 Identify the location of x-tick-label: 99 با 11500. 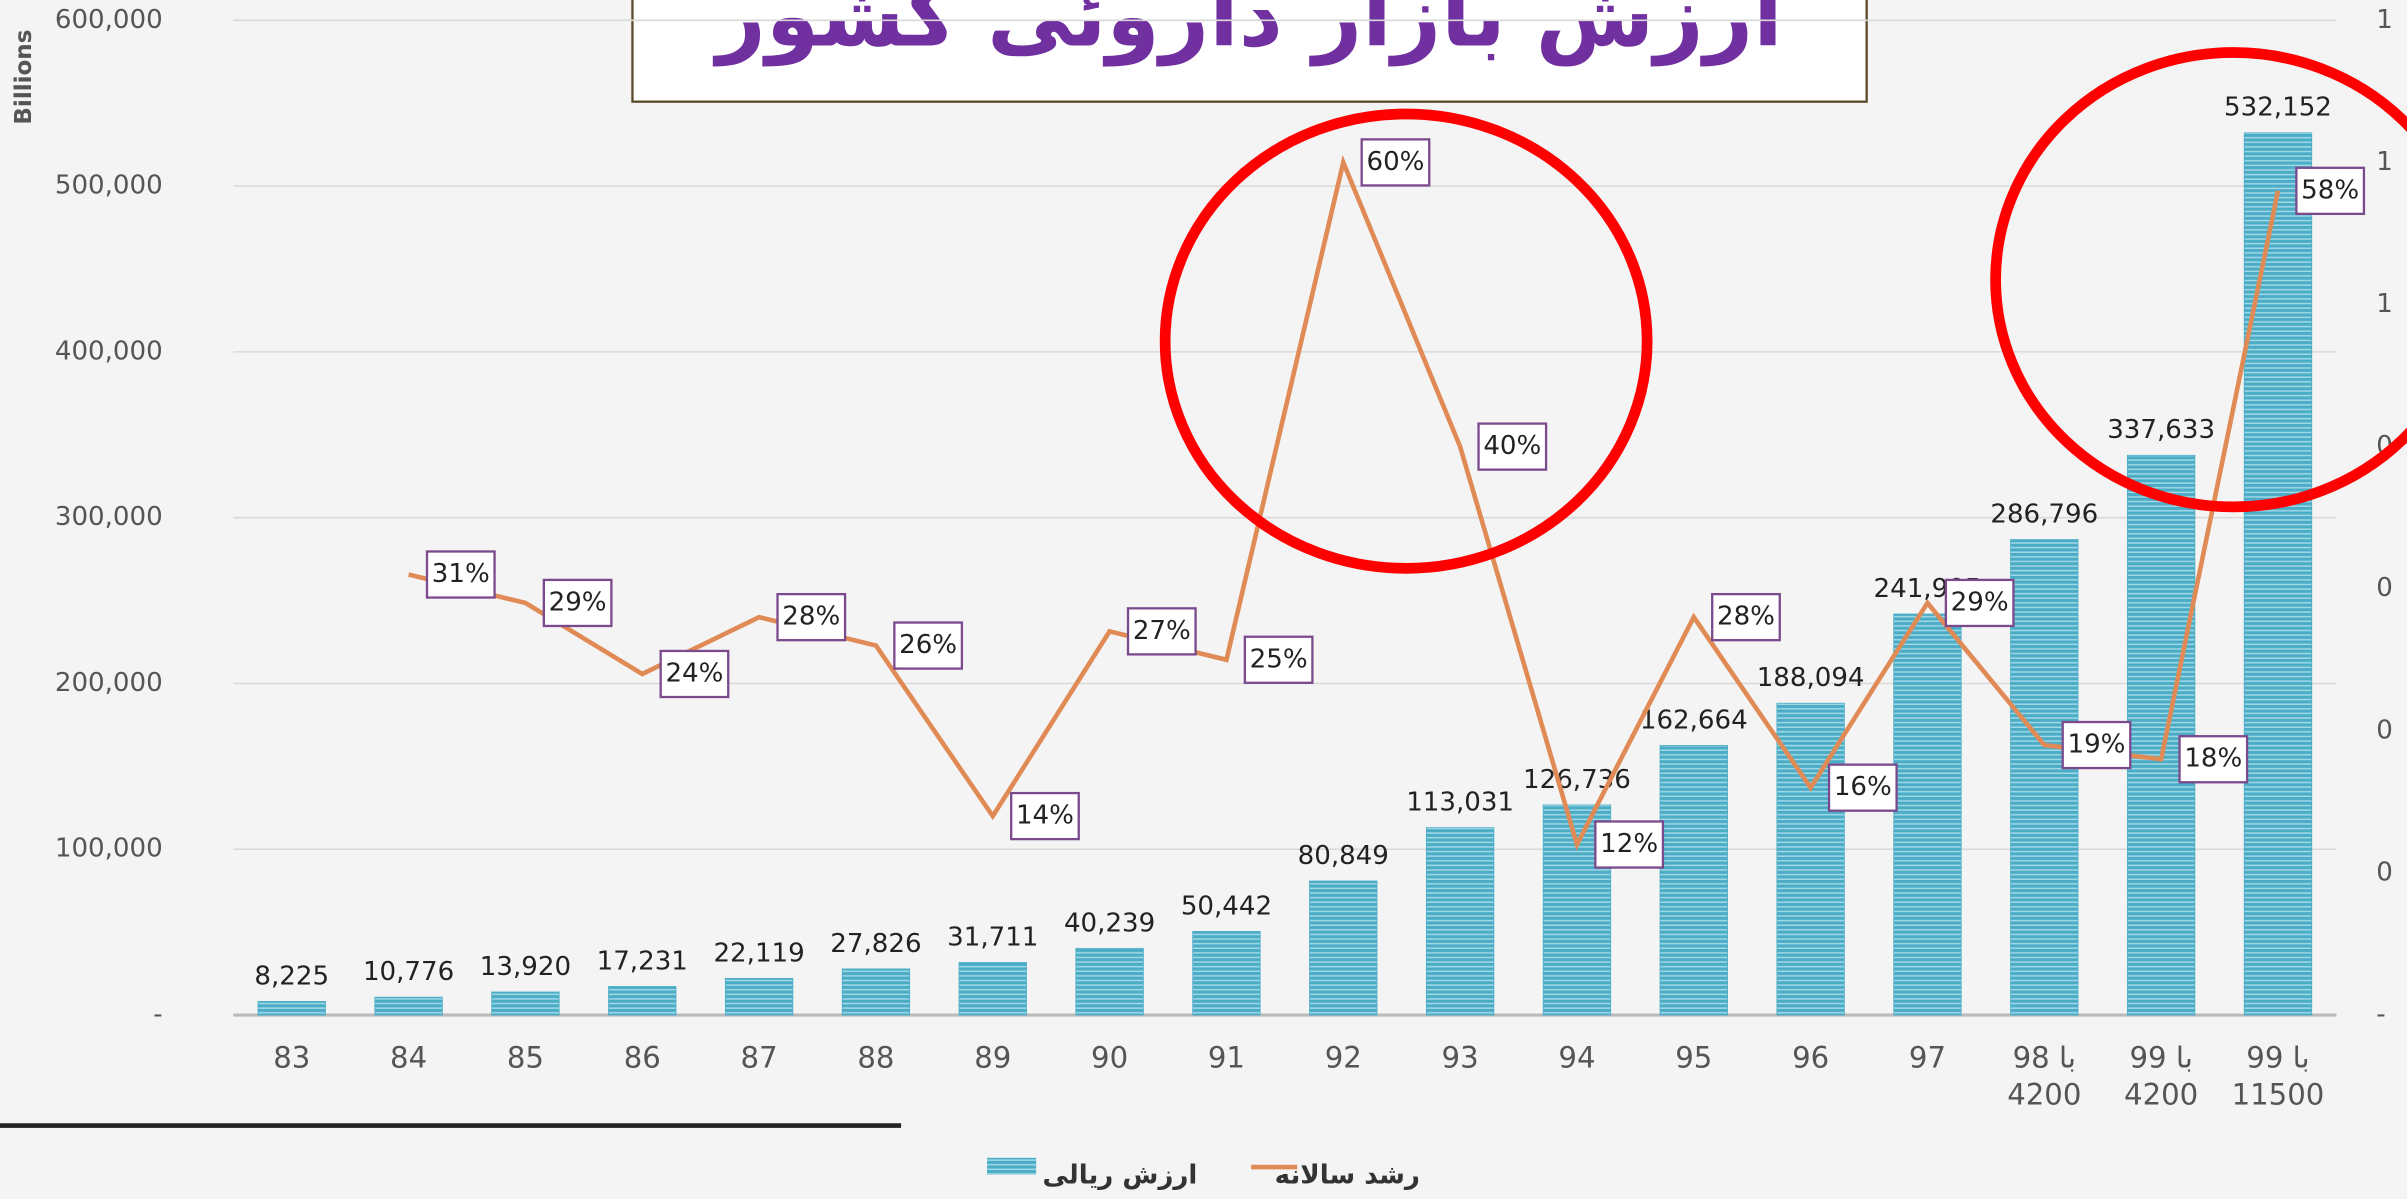
(2278, 1076).